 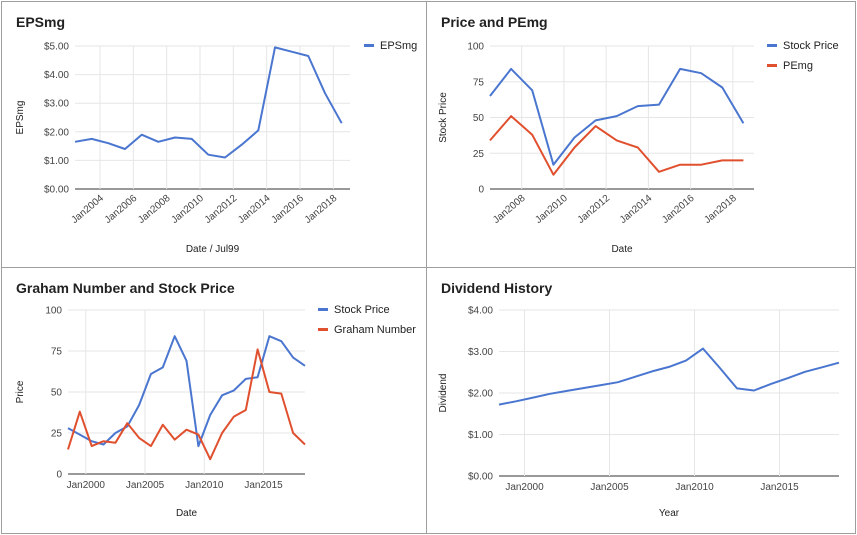 What do you see at coordinates (125, 288) in the screenshot?
I see `chart-title: Graham Number and Stock Price` at bounding box center [125, 288].